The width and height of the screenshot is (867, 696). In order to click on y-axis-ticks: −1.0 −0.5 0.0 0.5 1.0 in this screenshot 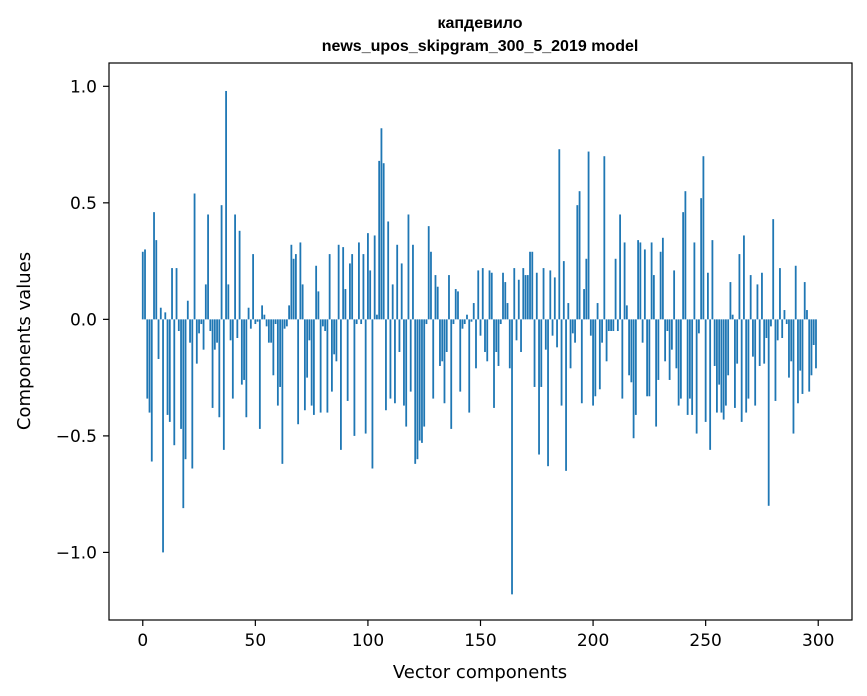, I will do `click(82, 320)`.